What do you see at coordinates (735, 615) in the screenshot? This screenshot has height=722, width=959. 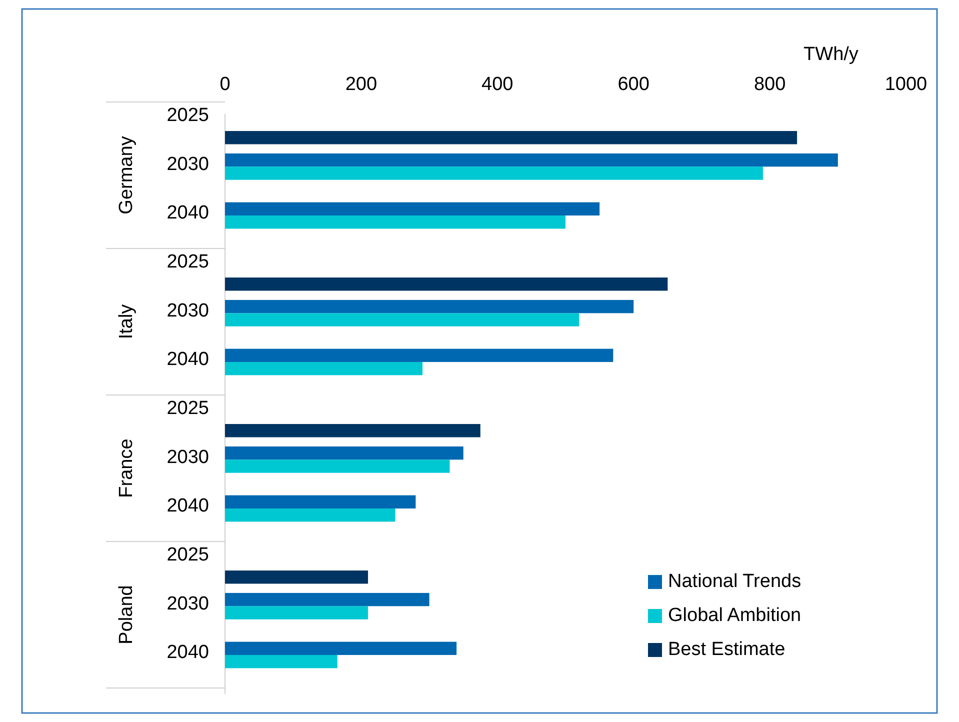 I see `legend-label: Global Ambition` at bounding box center [735, 615].